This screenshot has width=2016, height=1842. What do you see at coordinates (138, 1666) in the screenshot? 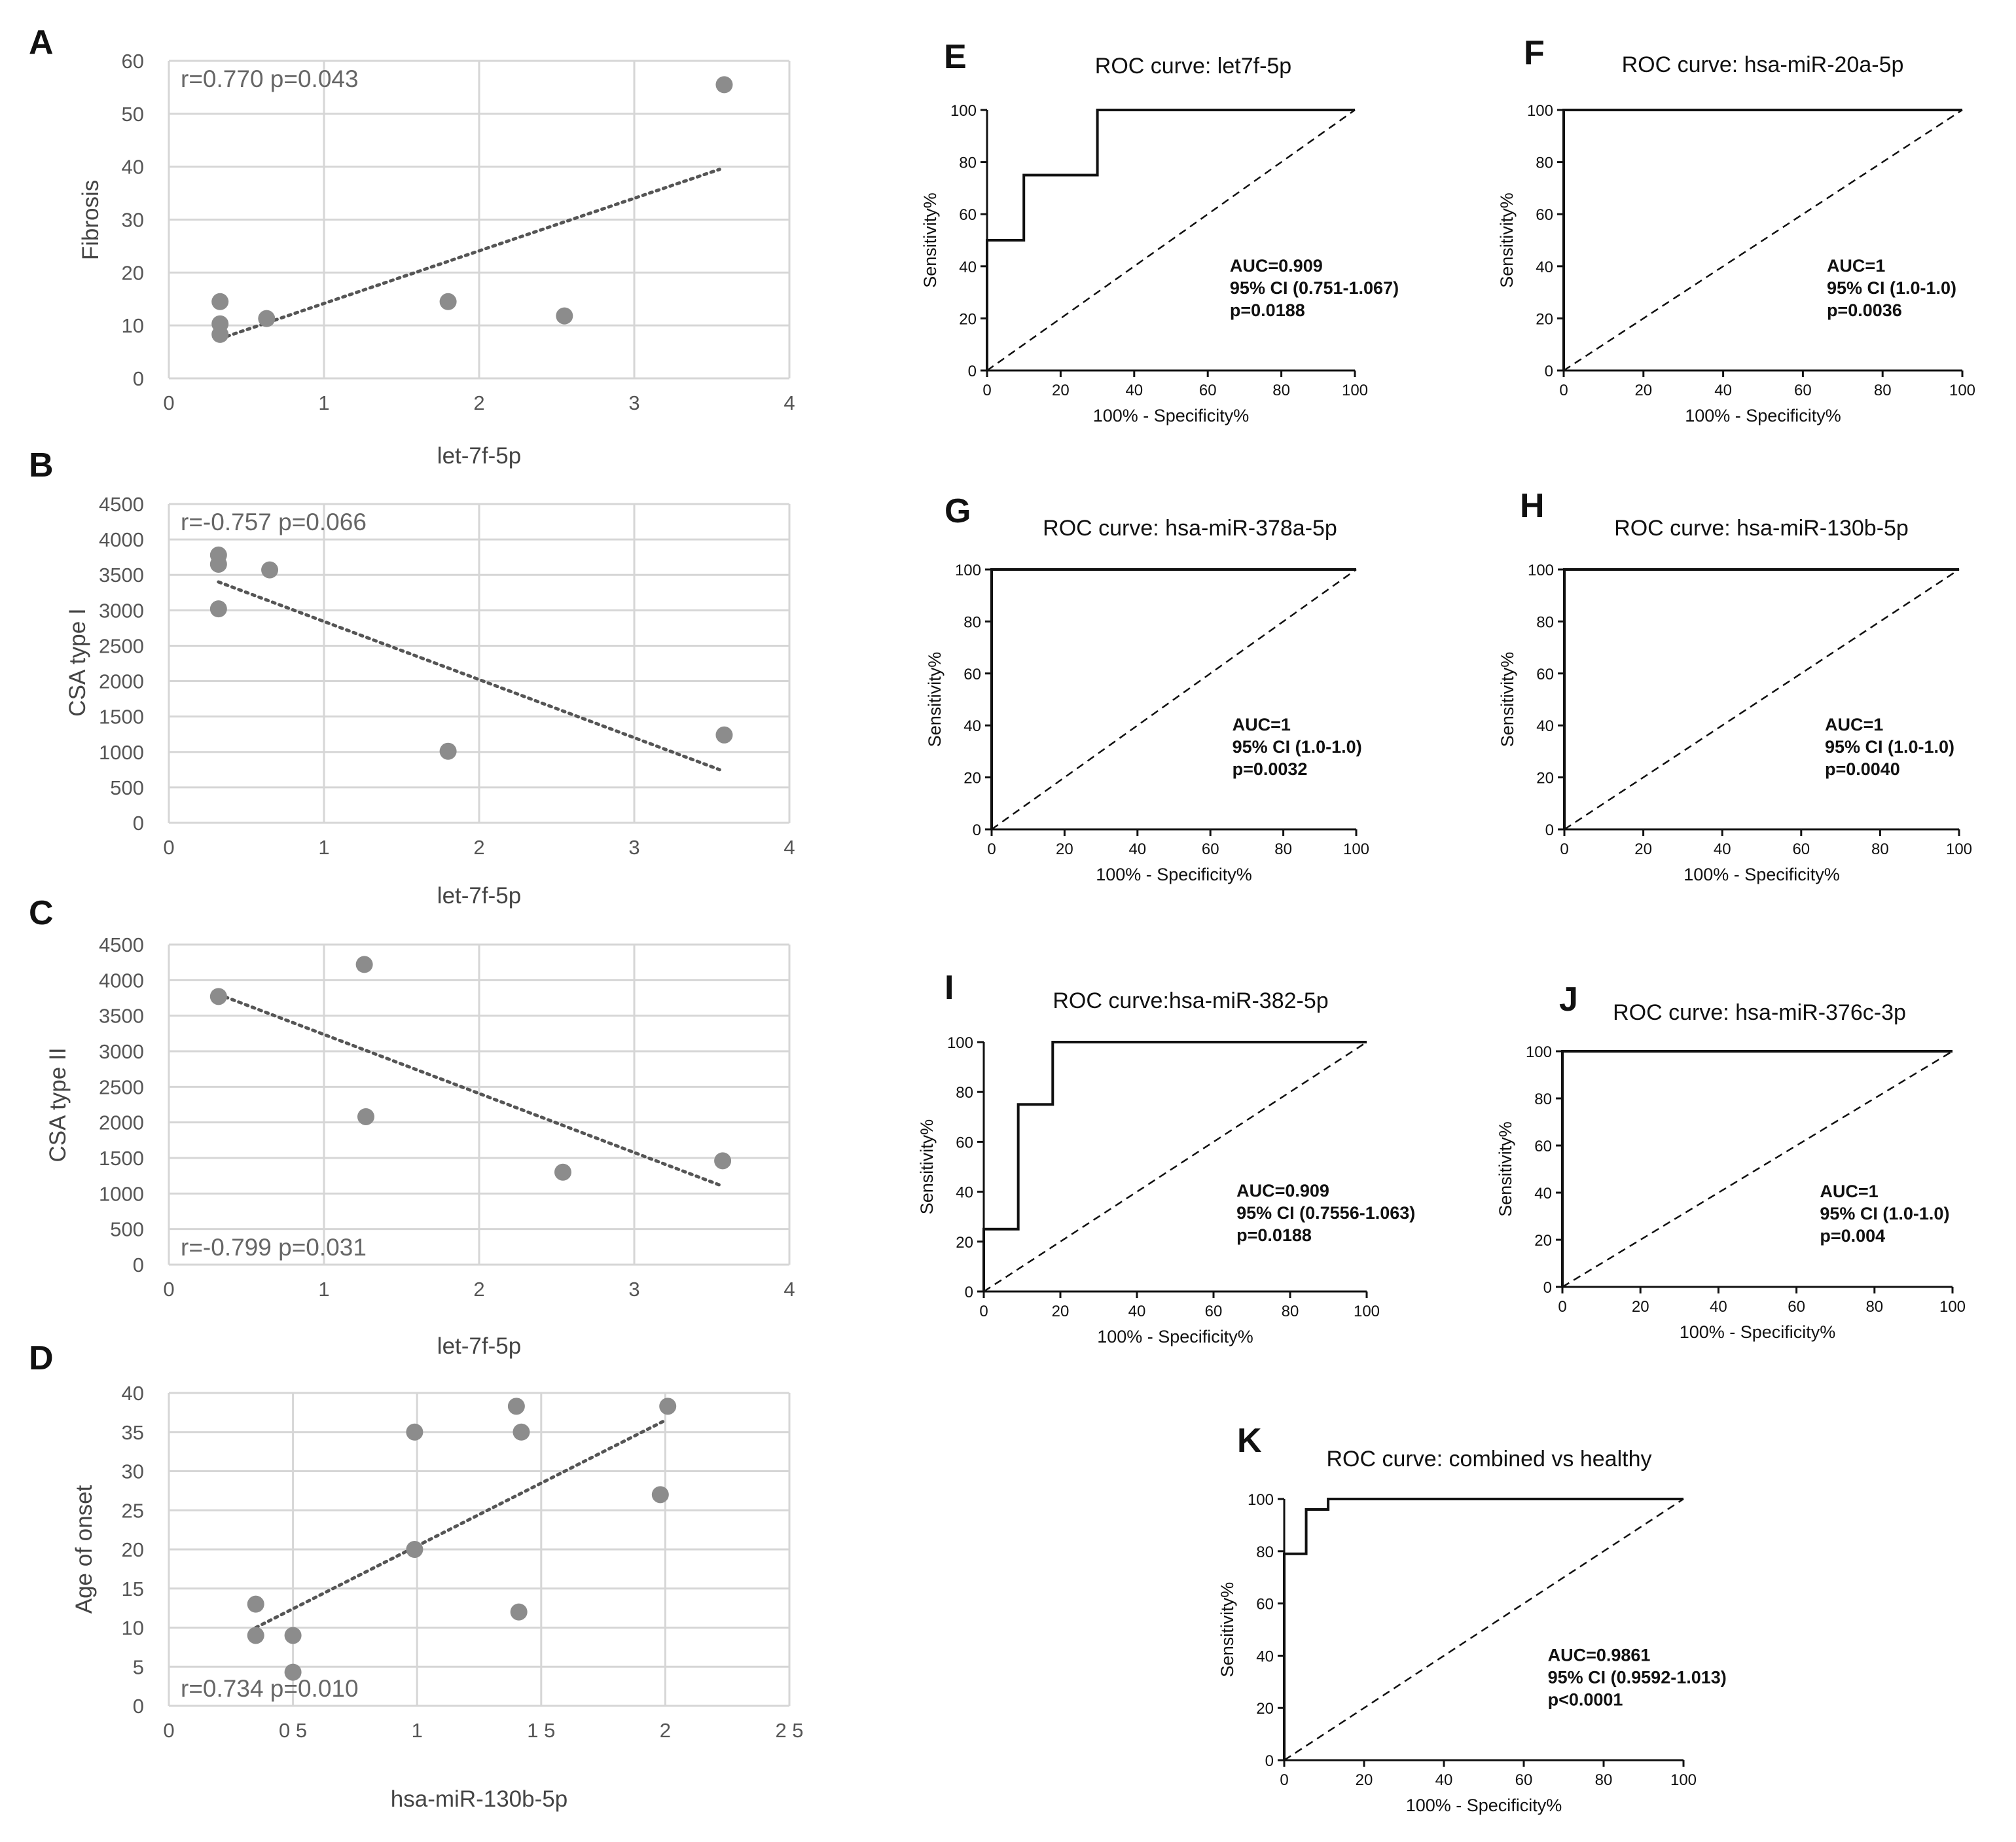
I see `y-tick-label: 5` at bounding box center [138, 1666].